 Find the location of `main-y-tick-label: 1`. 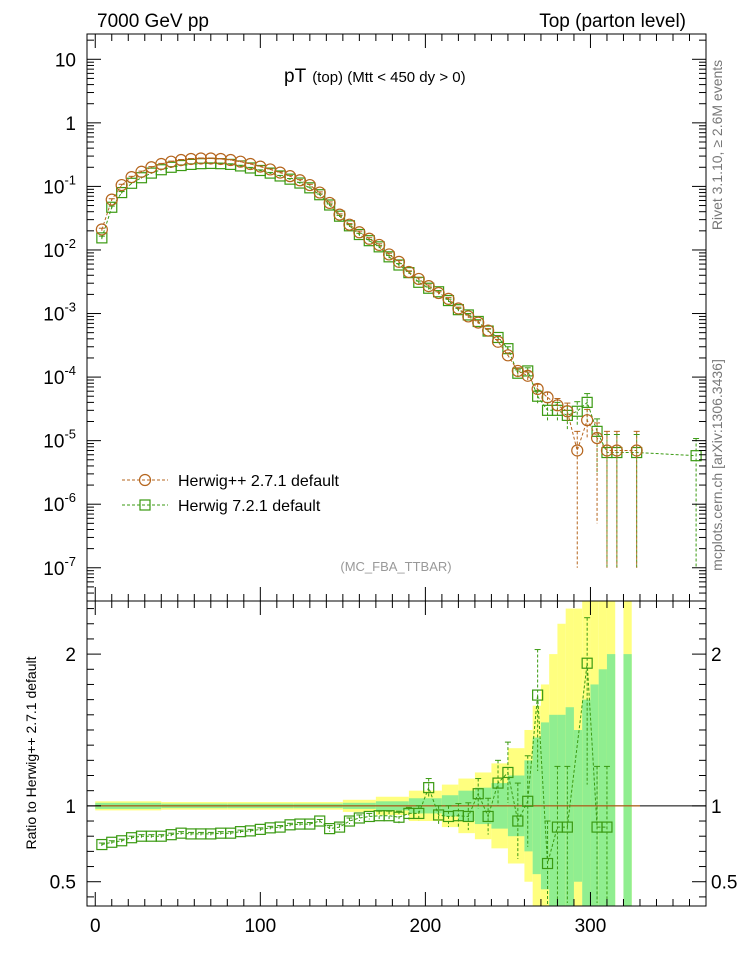

main-y-tick-label: 1 is located at coordinates (70, 124).